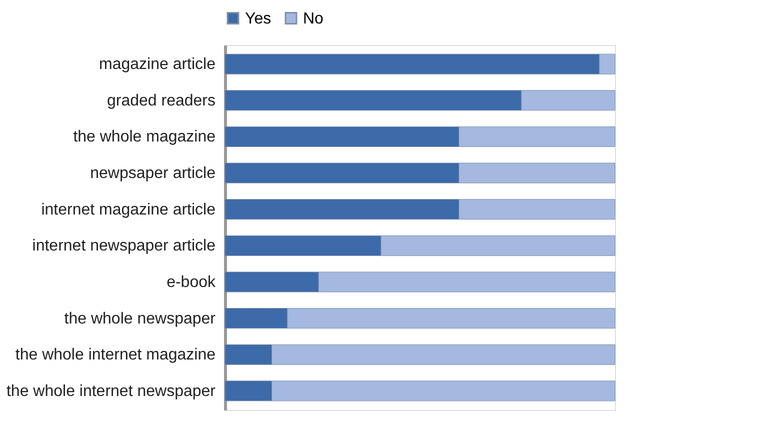 Image resolution: width=765 pixels, height=448 pixels. I want to click on y-tick-label: graded readers, so click(161, 101).